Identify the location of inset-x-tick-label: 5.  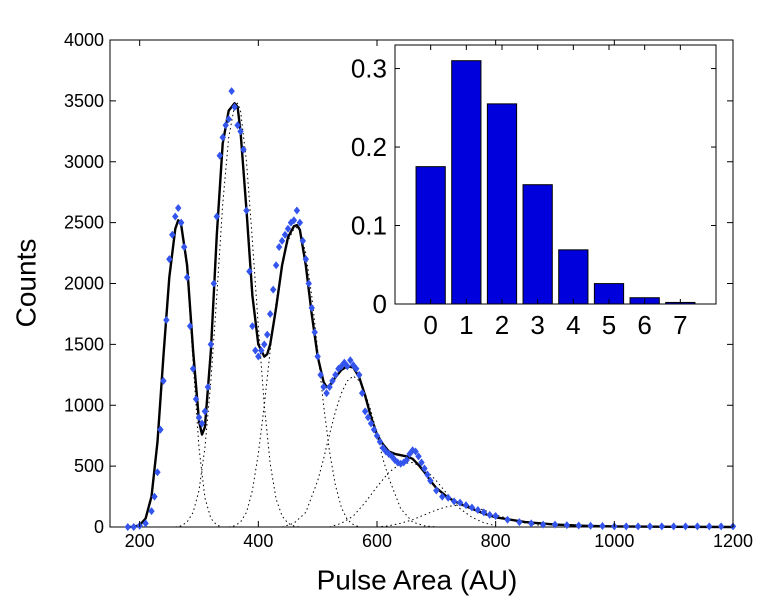
(609, 325).